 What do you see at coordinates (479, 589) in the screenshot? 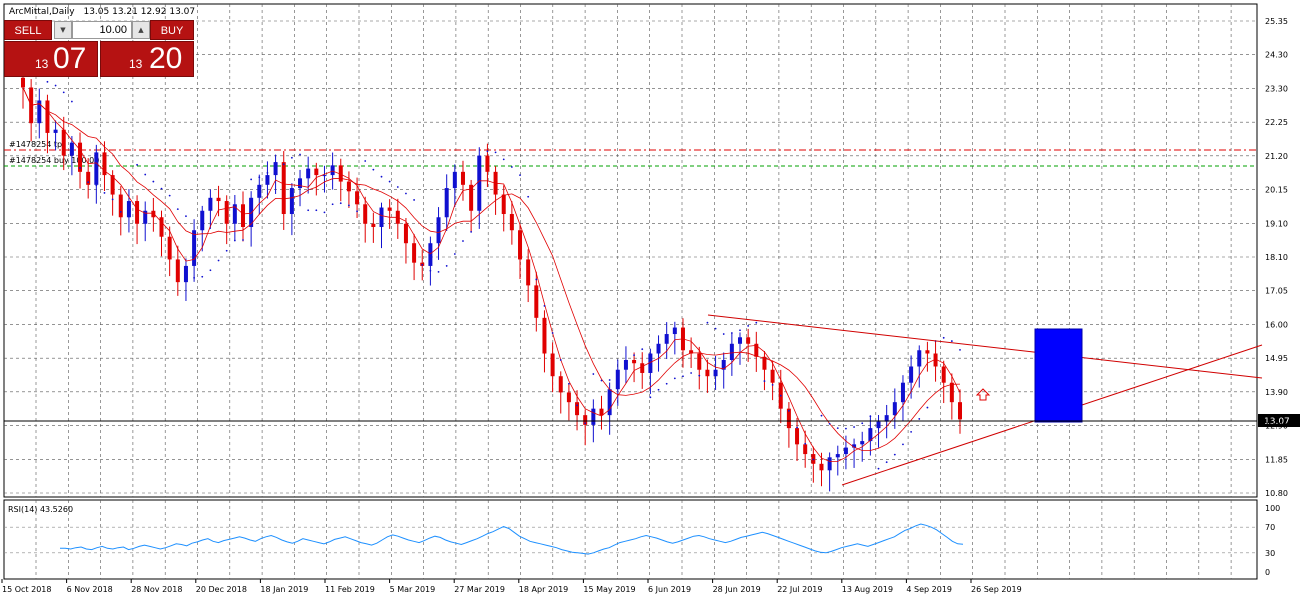
I see `time-axis-label: 27 Mar 2019` at bounding box center [479, 589].